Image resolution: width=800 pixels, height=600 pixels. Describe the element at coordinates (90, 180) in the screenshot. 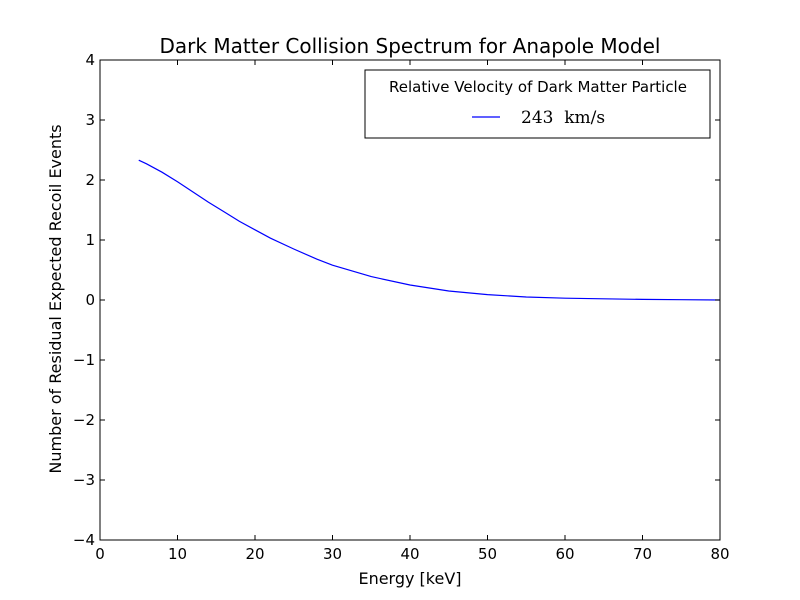

I see `y-tick-label: 2` at that location.